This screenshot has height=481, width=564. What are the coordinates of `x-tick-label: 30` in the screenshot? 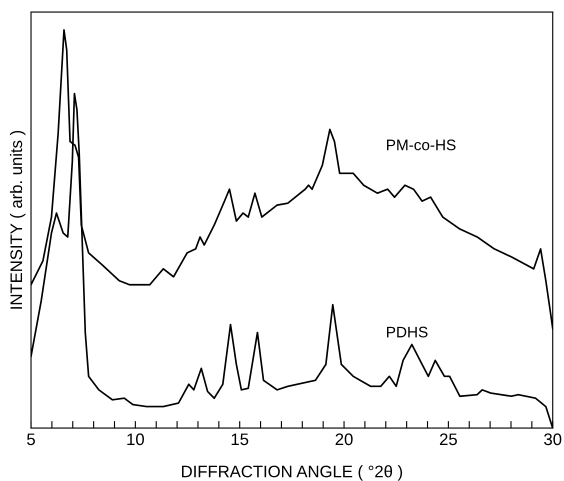 It's located at (553, 439).